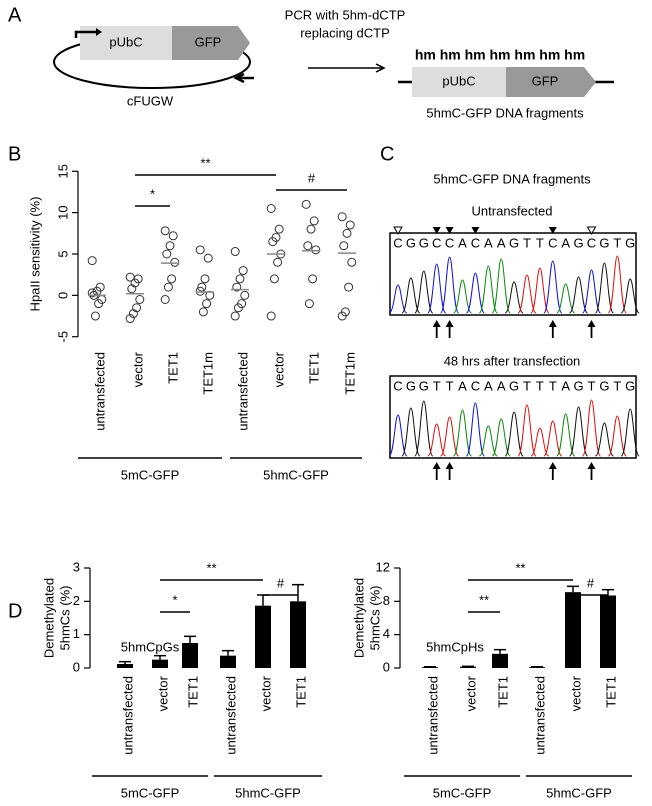 The image size is (652, 806). I want to click on y-axis-label: HpaII sensitivity (%), so click(34, 254).